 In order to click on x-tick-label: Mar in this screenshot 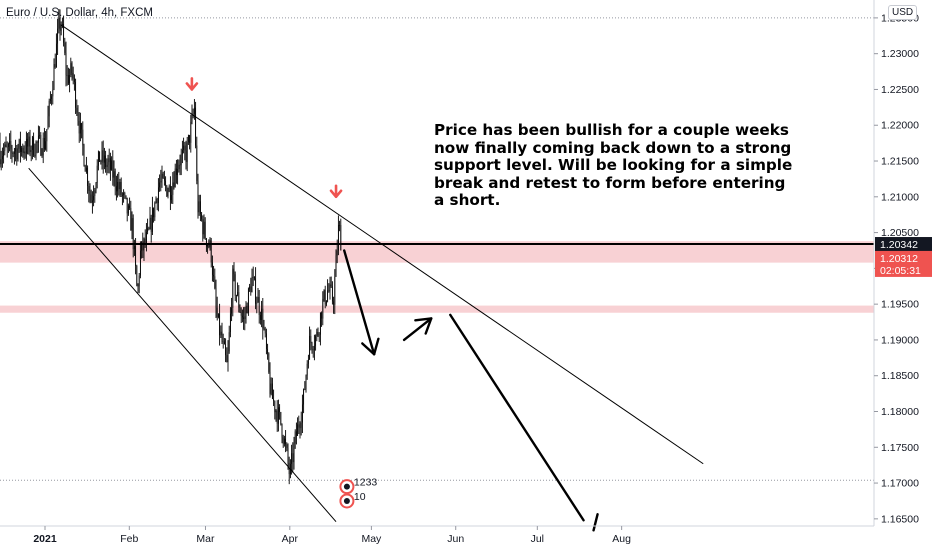, I will do `click(205, 539)`.